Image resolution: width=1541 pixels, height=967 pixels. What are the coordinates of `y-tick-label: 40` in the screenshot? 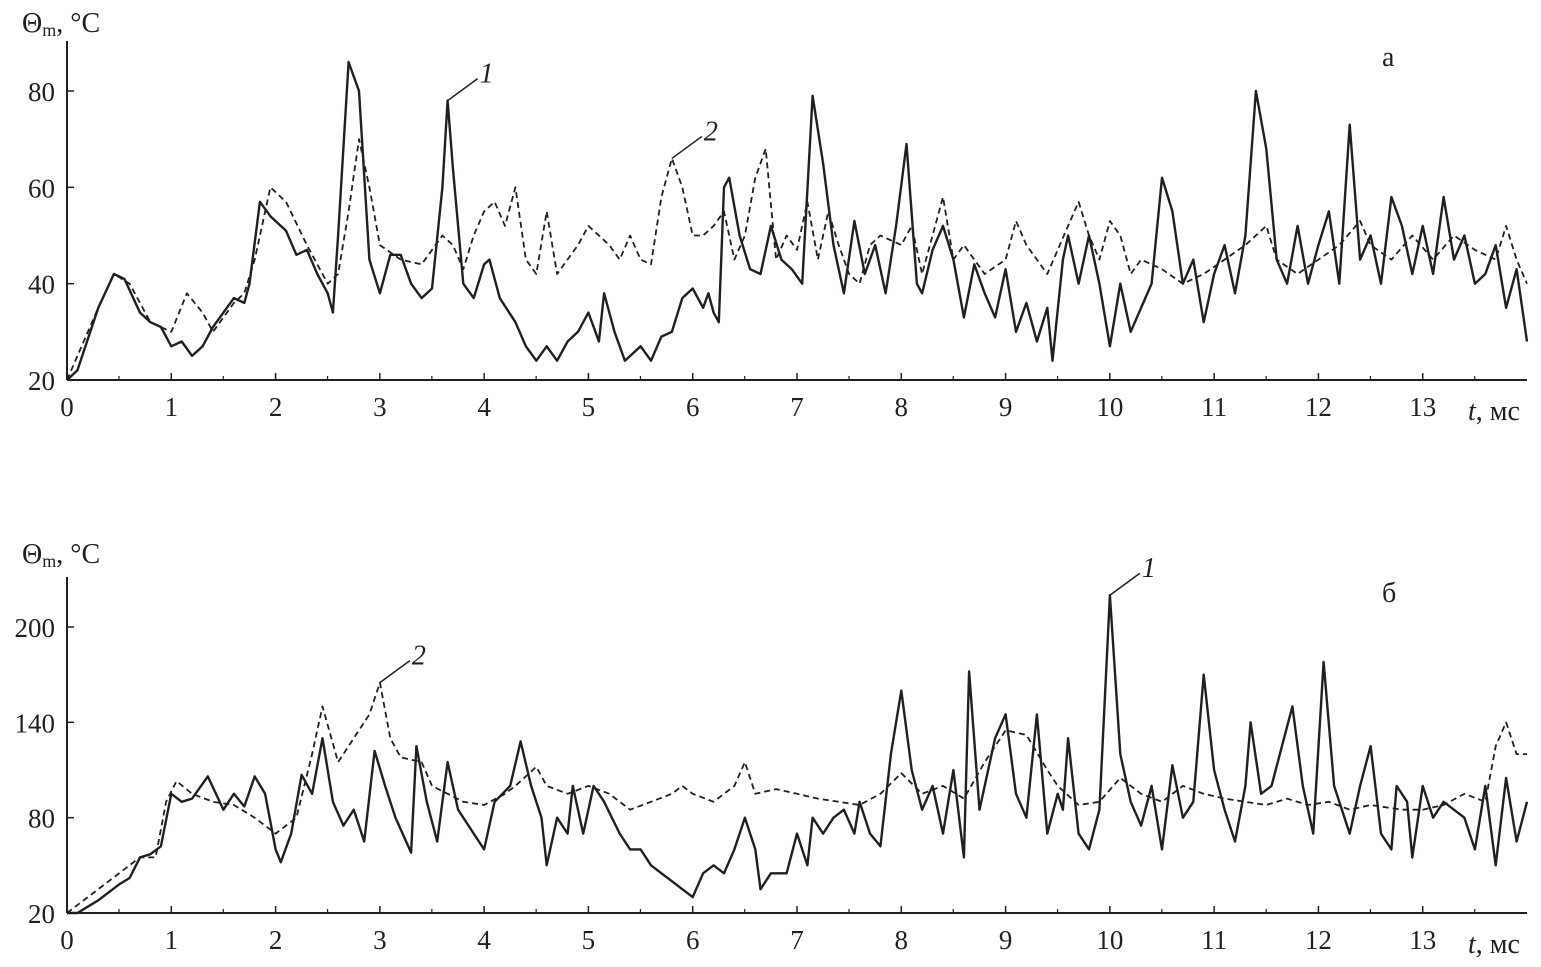 It's located at (41, 285).